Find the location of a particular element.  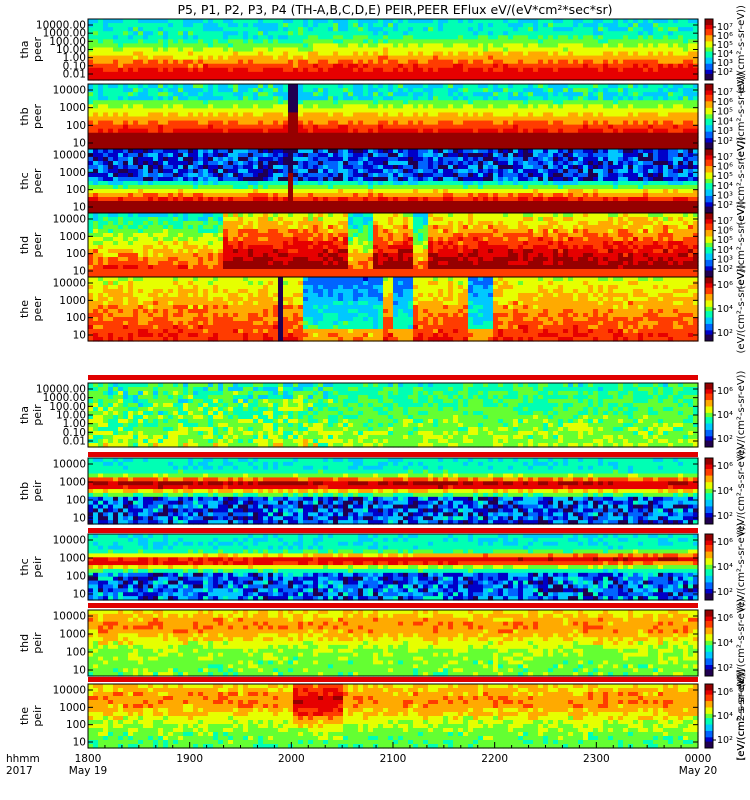

x-tick-label: 2100 is located at coordinates (393, 759).